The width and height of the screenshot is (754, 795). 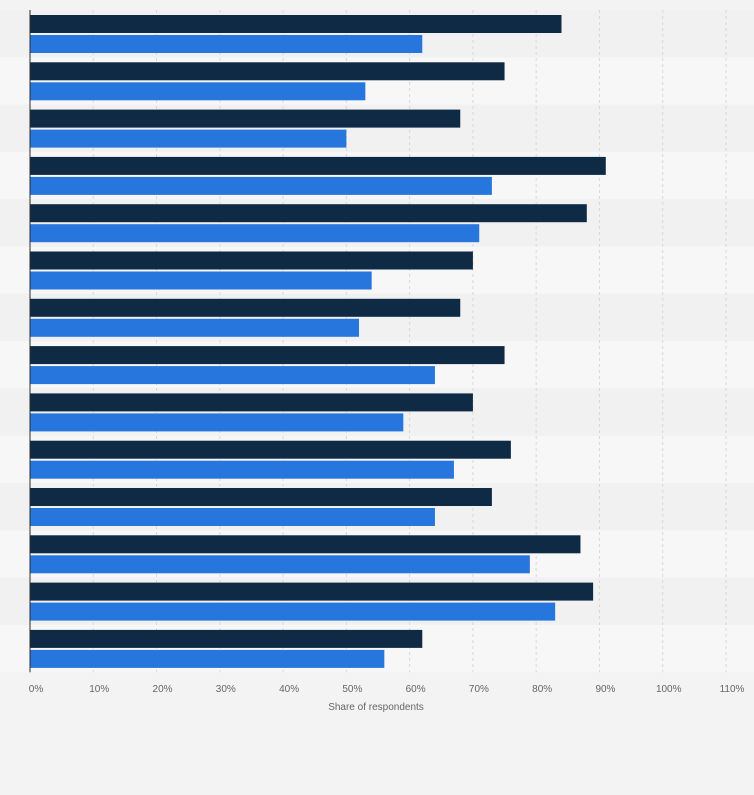 What do you see at coordinates (732, 689) in the screenshot?
I see `x-tick-label: 110%` at bounding box center [732, 689].